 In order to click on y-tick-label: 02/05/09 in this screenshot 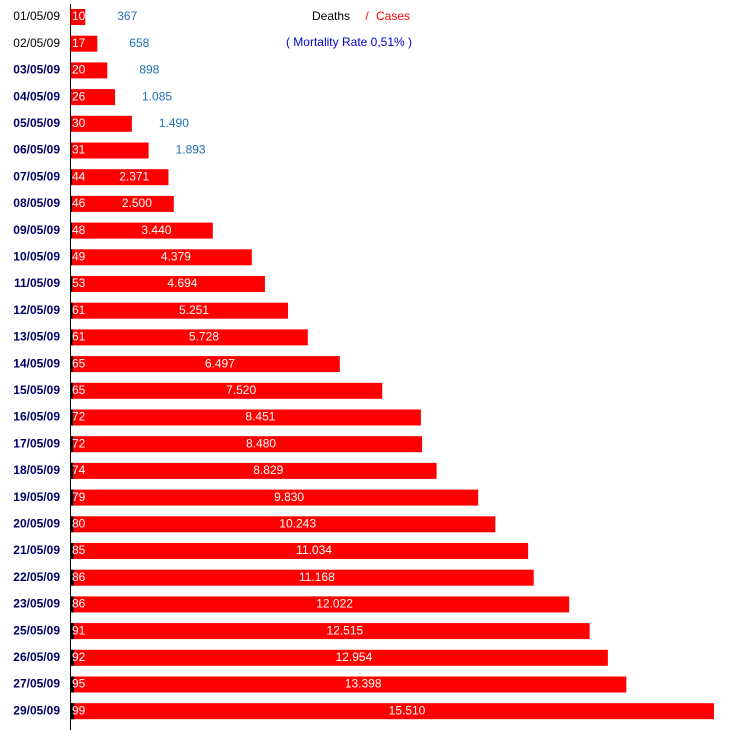, I will do `click(36, 43)`.